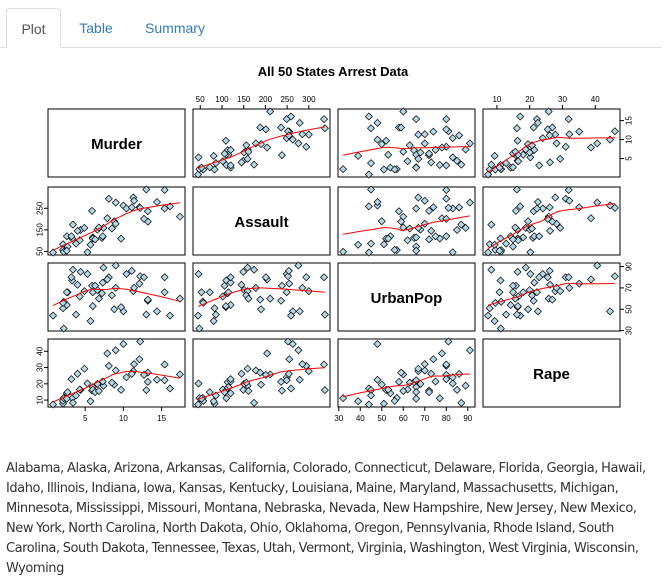 The image size is (672, 579). What do you see at coordinates (467, 418) in the screenshot?
I see `tick-label-bottom-urbanpop: 90` at bounding box center [467, 418].